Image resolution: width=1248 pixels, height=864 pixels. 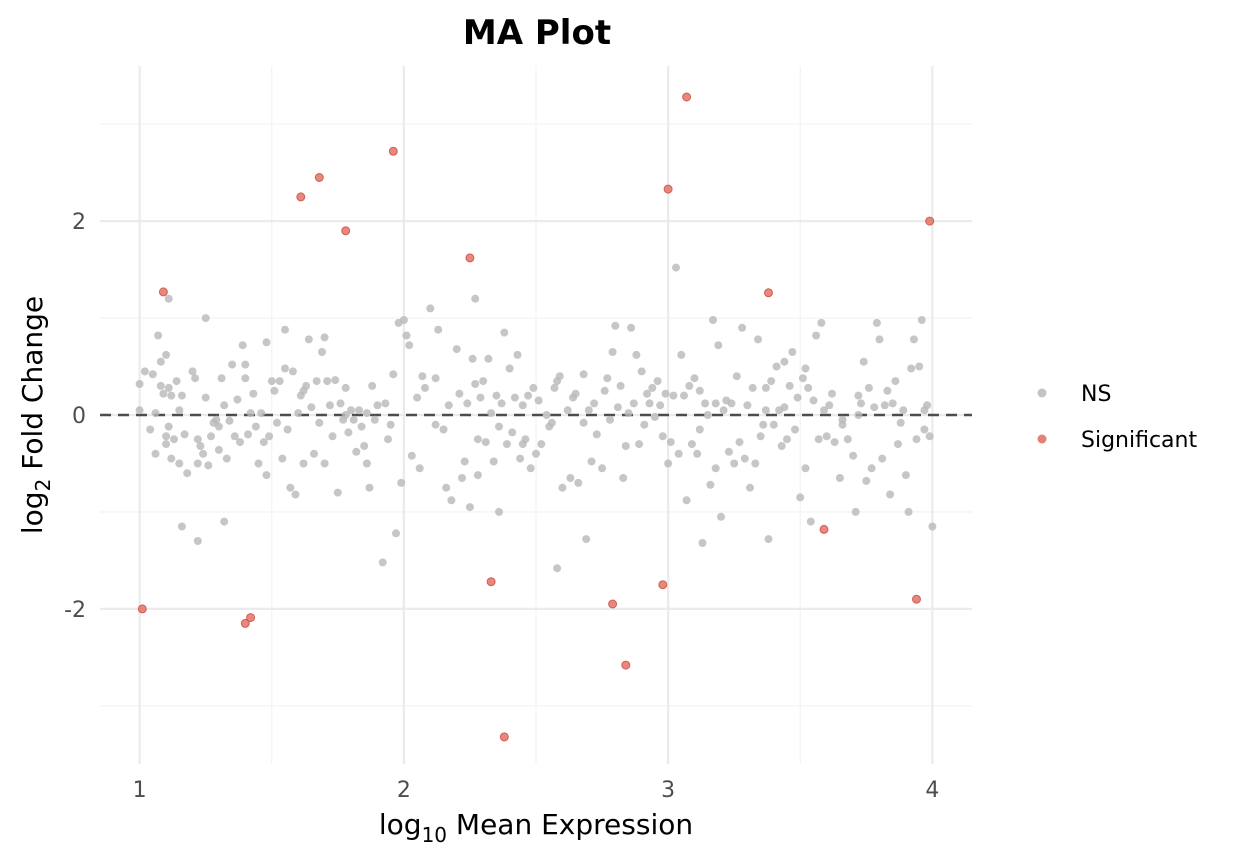 I want to click on x-tick-label: 2, so click(x=404, y=790).